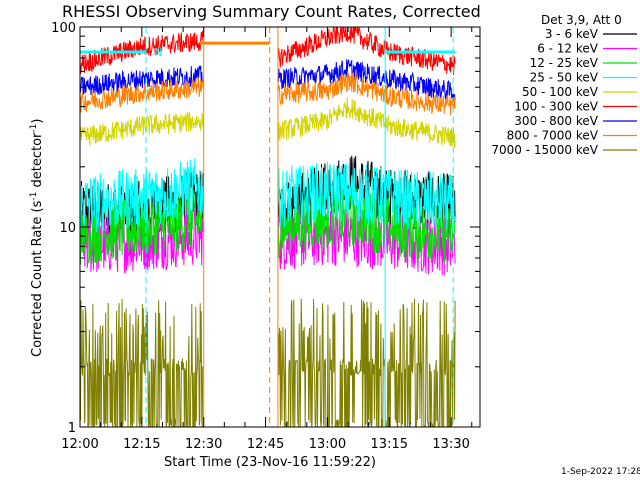 The image size is (640, 480). What do you see at coordinates (389, 444) in the screenshot?
I see `x-tick-label-6: 13:15` at bounding box center [389, 444].